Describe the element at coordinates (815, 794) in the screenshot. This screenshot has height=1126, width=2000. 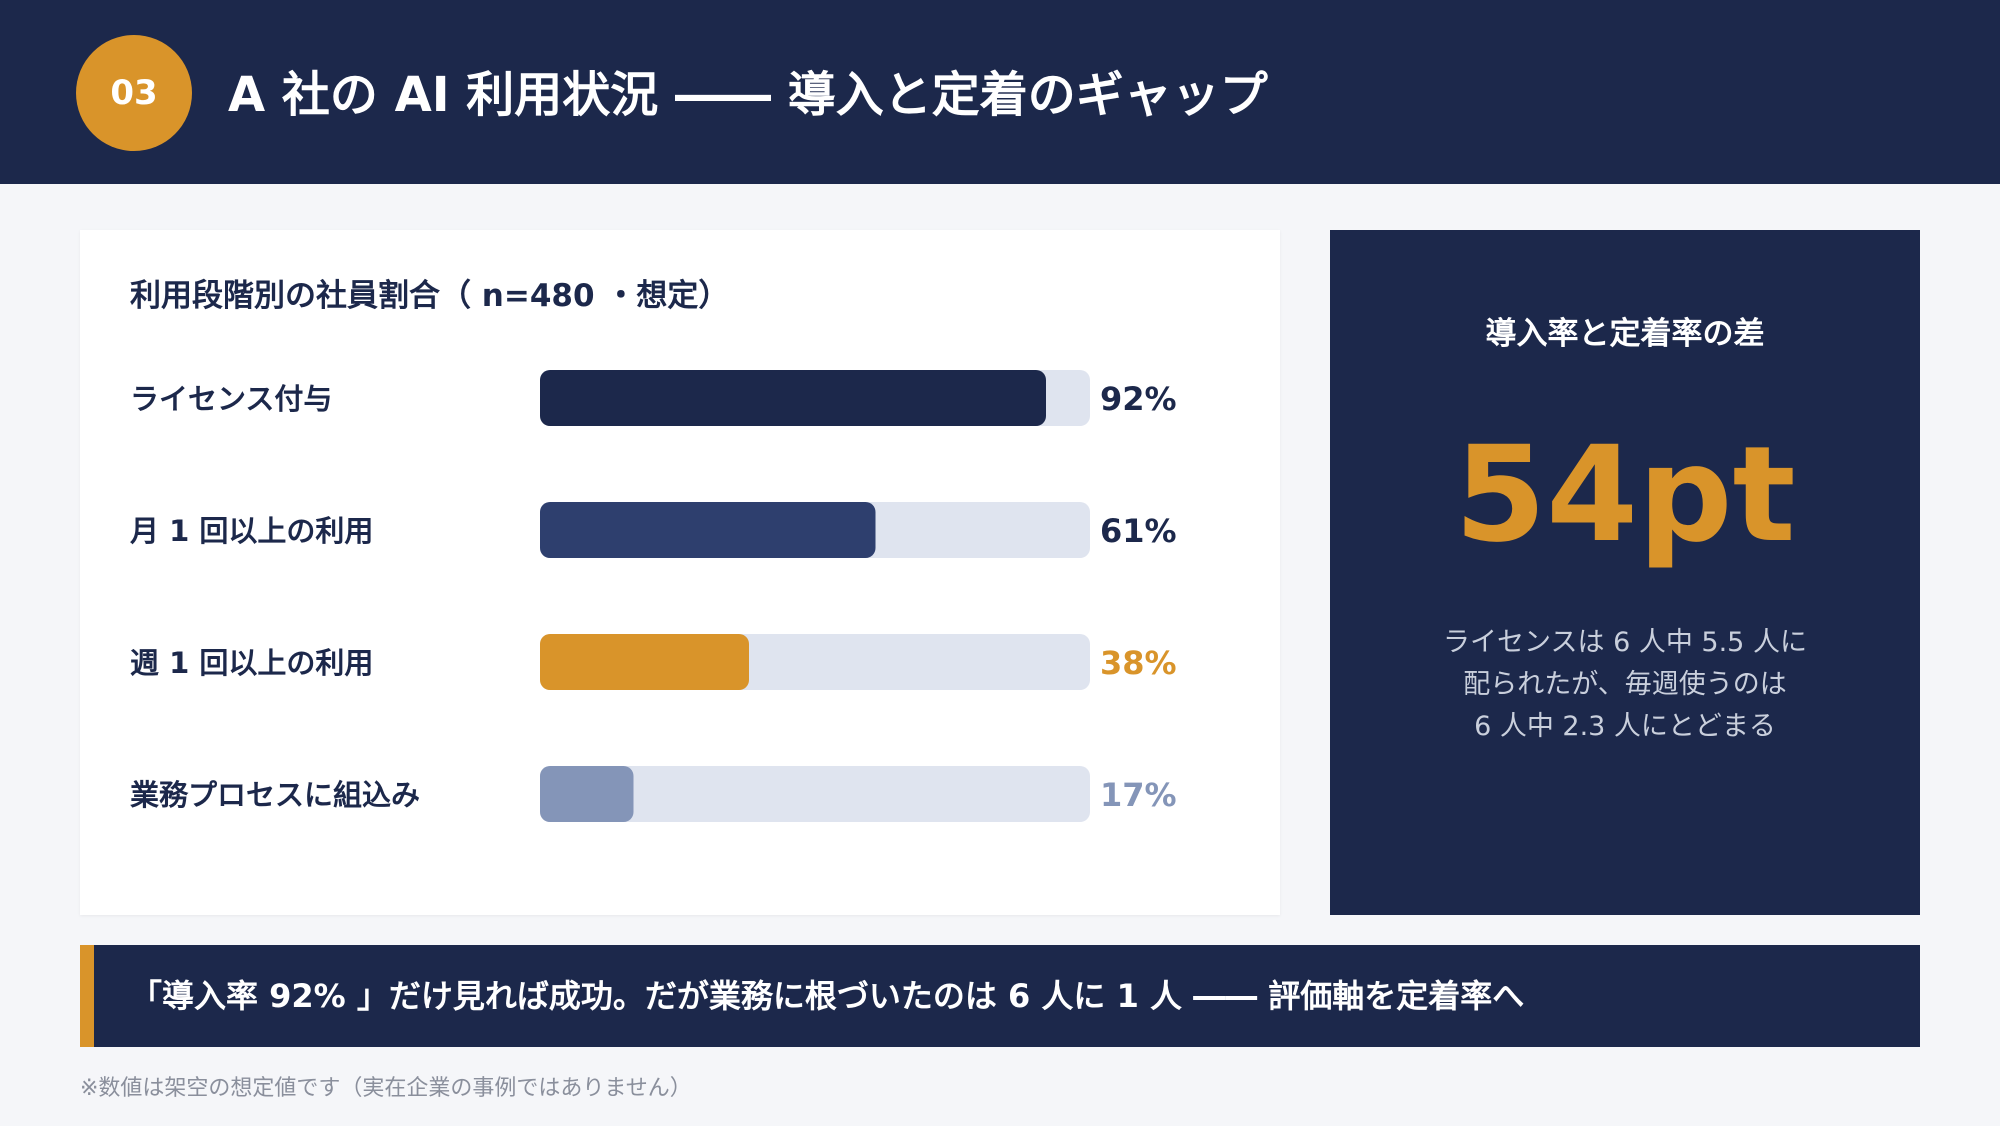
I see `bar-track` at that location.